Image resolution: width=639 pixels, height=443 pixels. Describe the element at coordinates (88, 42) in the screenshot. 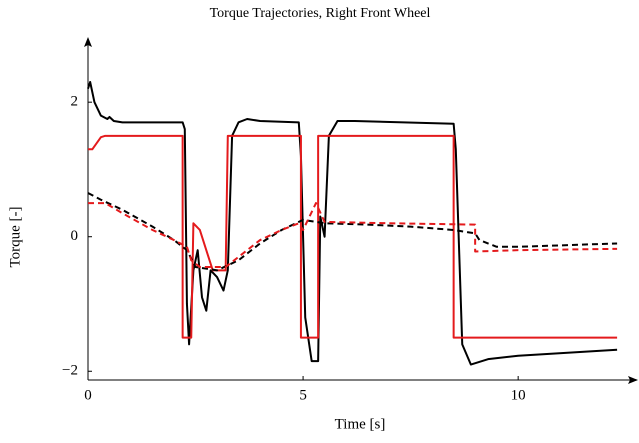

I see `y-axis-arrow` at that location.